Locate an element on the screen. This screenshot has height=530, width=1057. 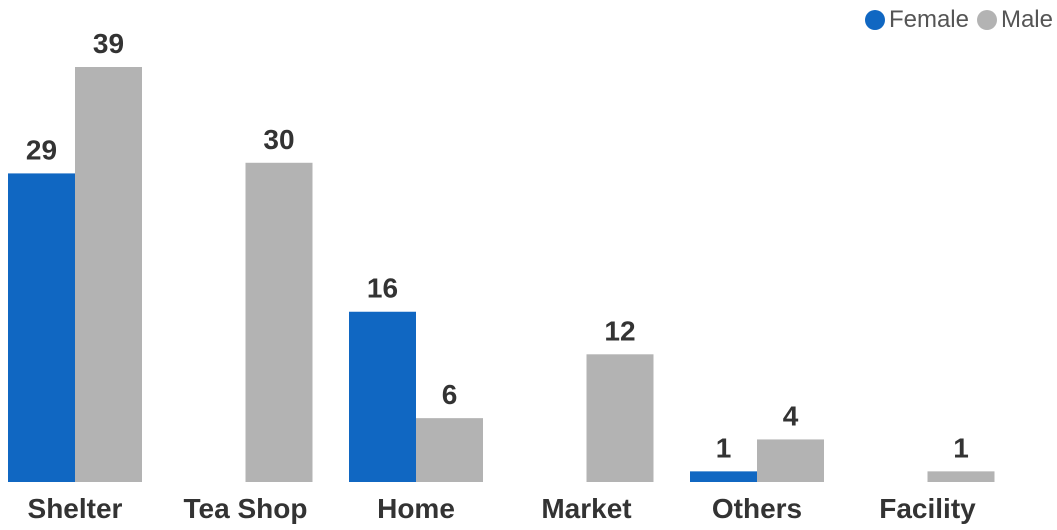
chart-legend: Female Male is located at coordinates (955, 20).